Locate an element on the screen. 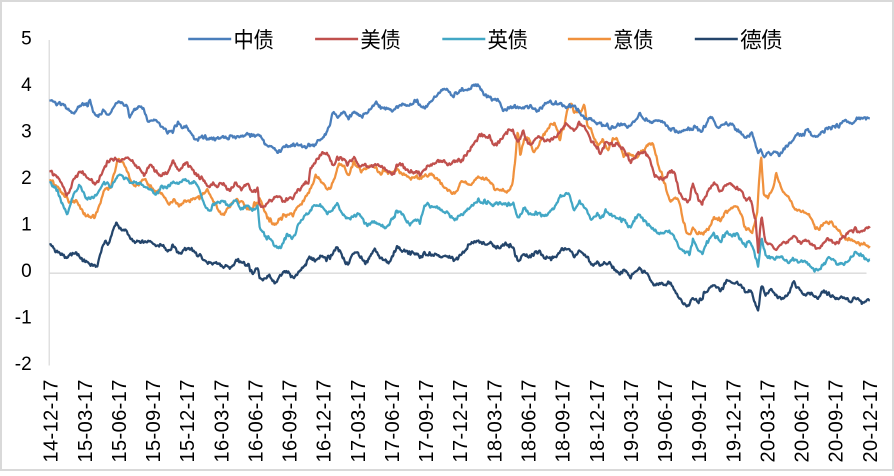 The image size is (894, 476). svg-text: 19-03-17 is located at coordinates (632, 420).